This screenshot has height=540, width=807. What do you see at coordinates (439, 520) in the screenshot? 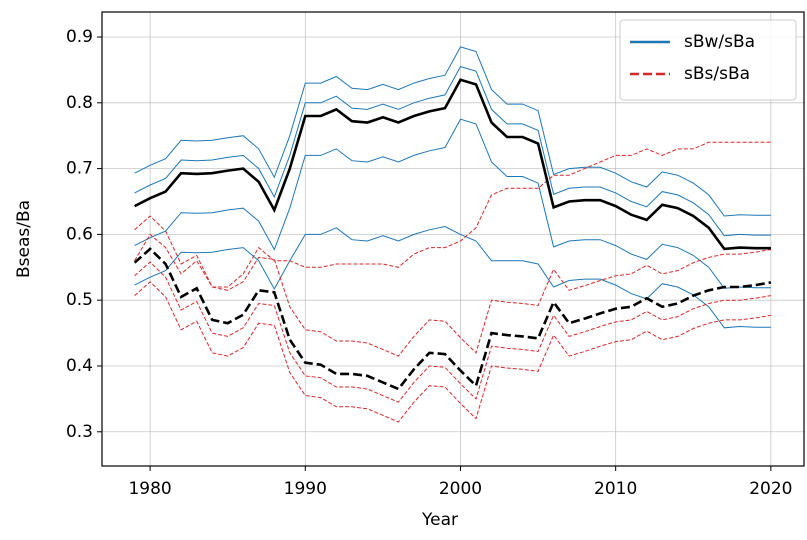
I see `x-axis-label: Year` at bounding box center [439, 520].